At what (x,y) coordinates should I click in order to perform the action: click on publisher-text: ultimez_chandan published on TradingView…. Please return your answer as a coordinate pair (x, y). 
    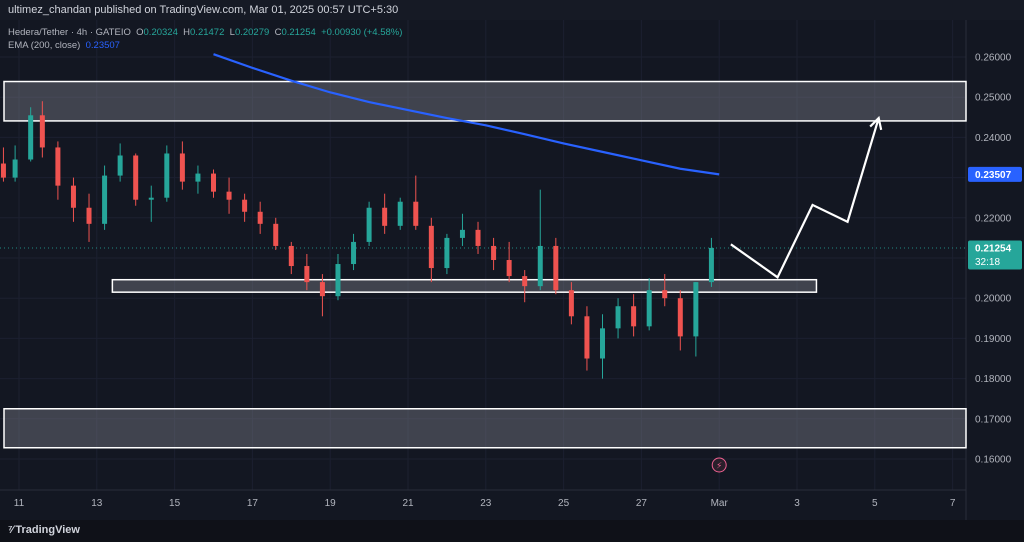
    Looking at the image, I should click on (203, 10).